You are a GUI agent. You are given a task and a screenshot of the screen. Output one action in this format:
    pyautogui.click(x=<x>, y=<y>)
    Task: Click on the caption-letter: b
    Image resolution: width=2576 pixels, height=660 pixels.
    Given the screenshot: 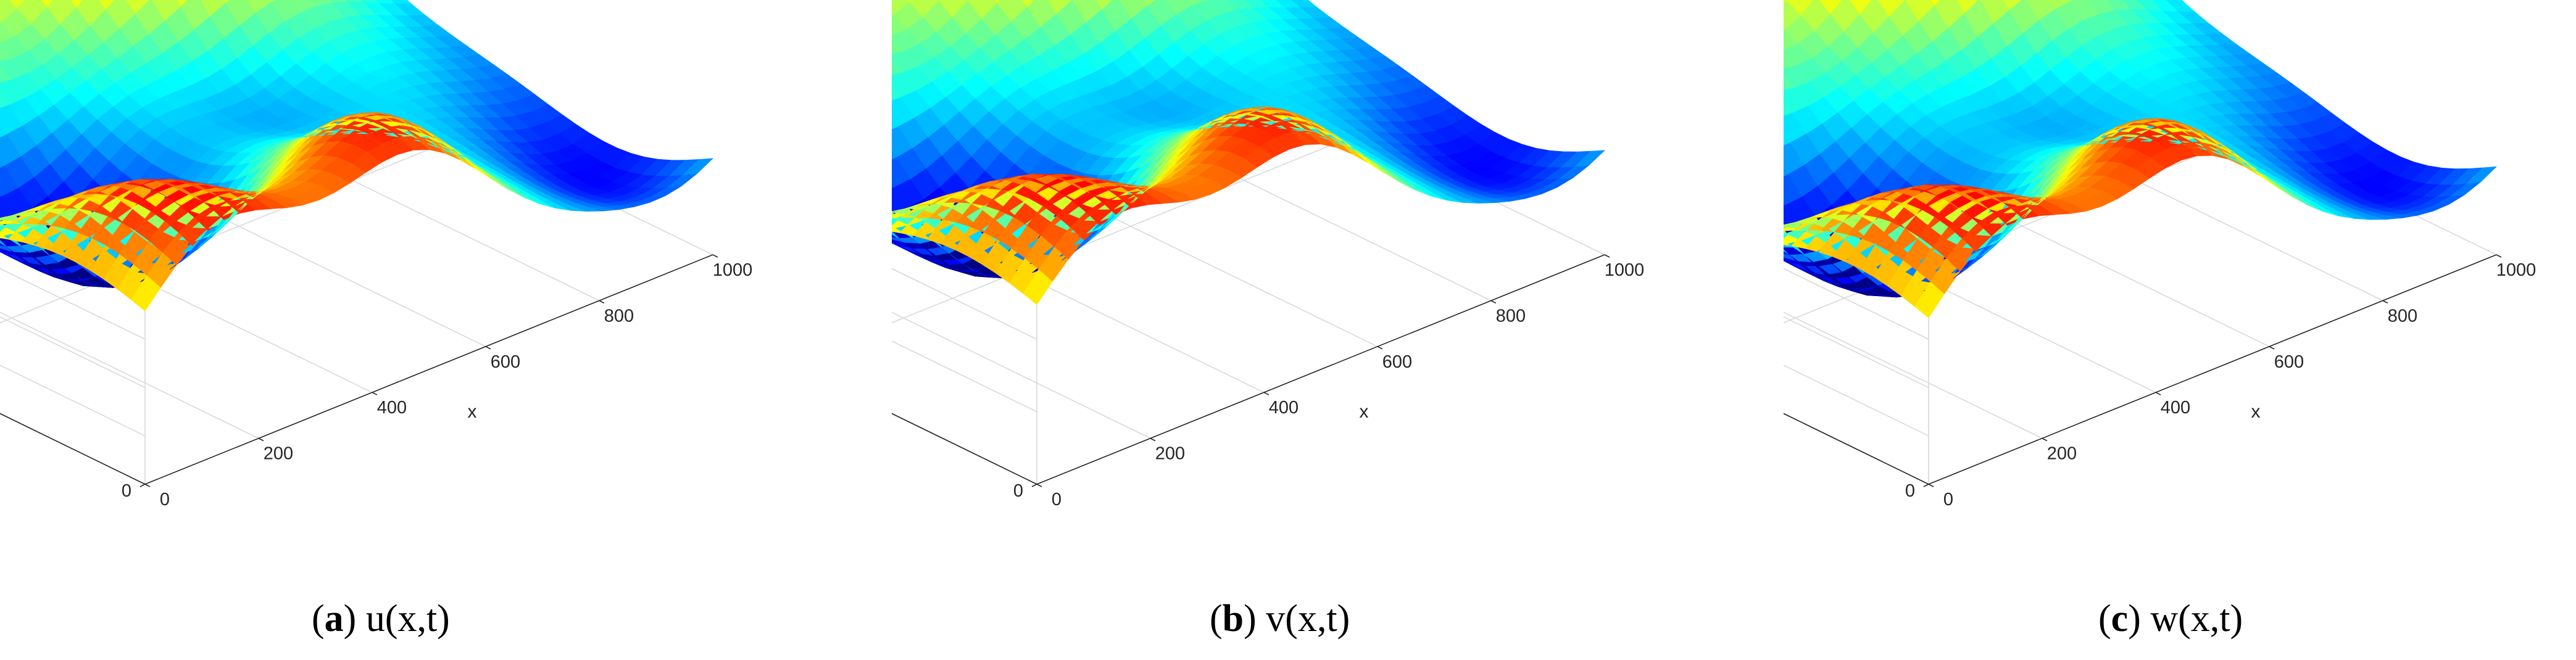 What is the action you would take?
    pyautogui.click(x=1233, y=619)
    